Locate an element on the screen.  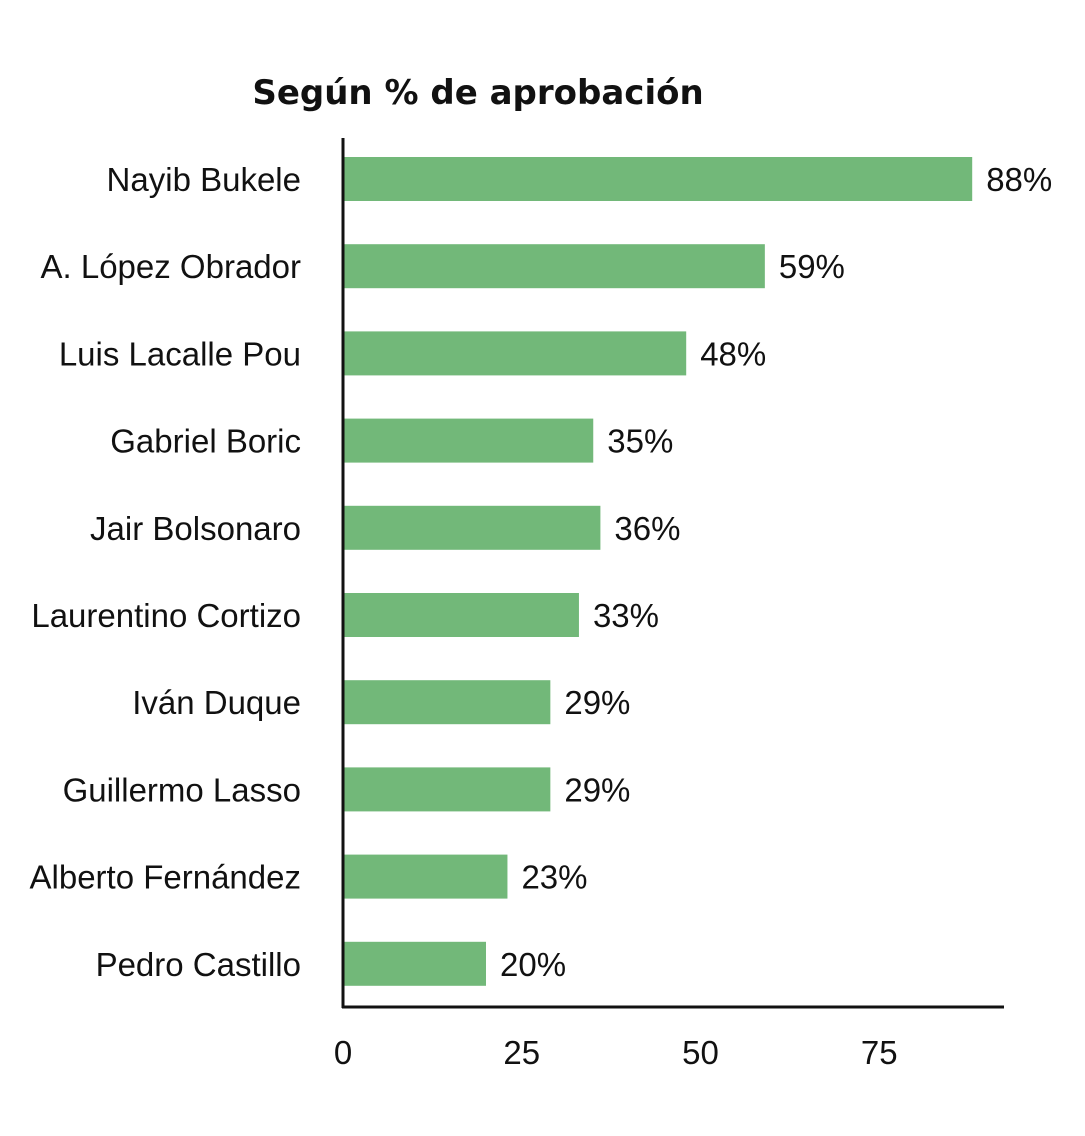
category-label: Jair Bolsonaro is located at coordinates (195, 528).